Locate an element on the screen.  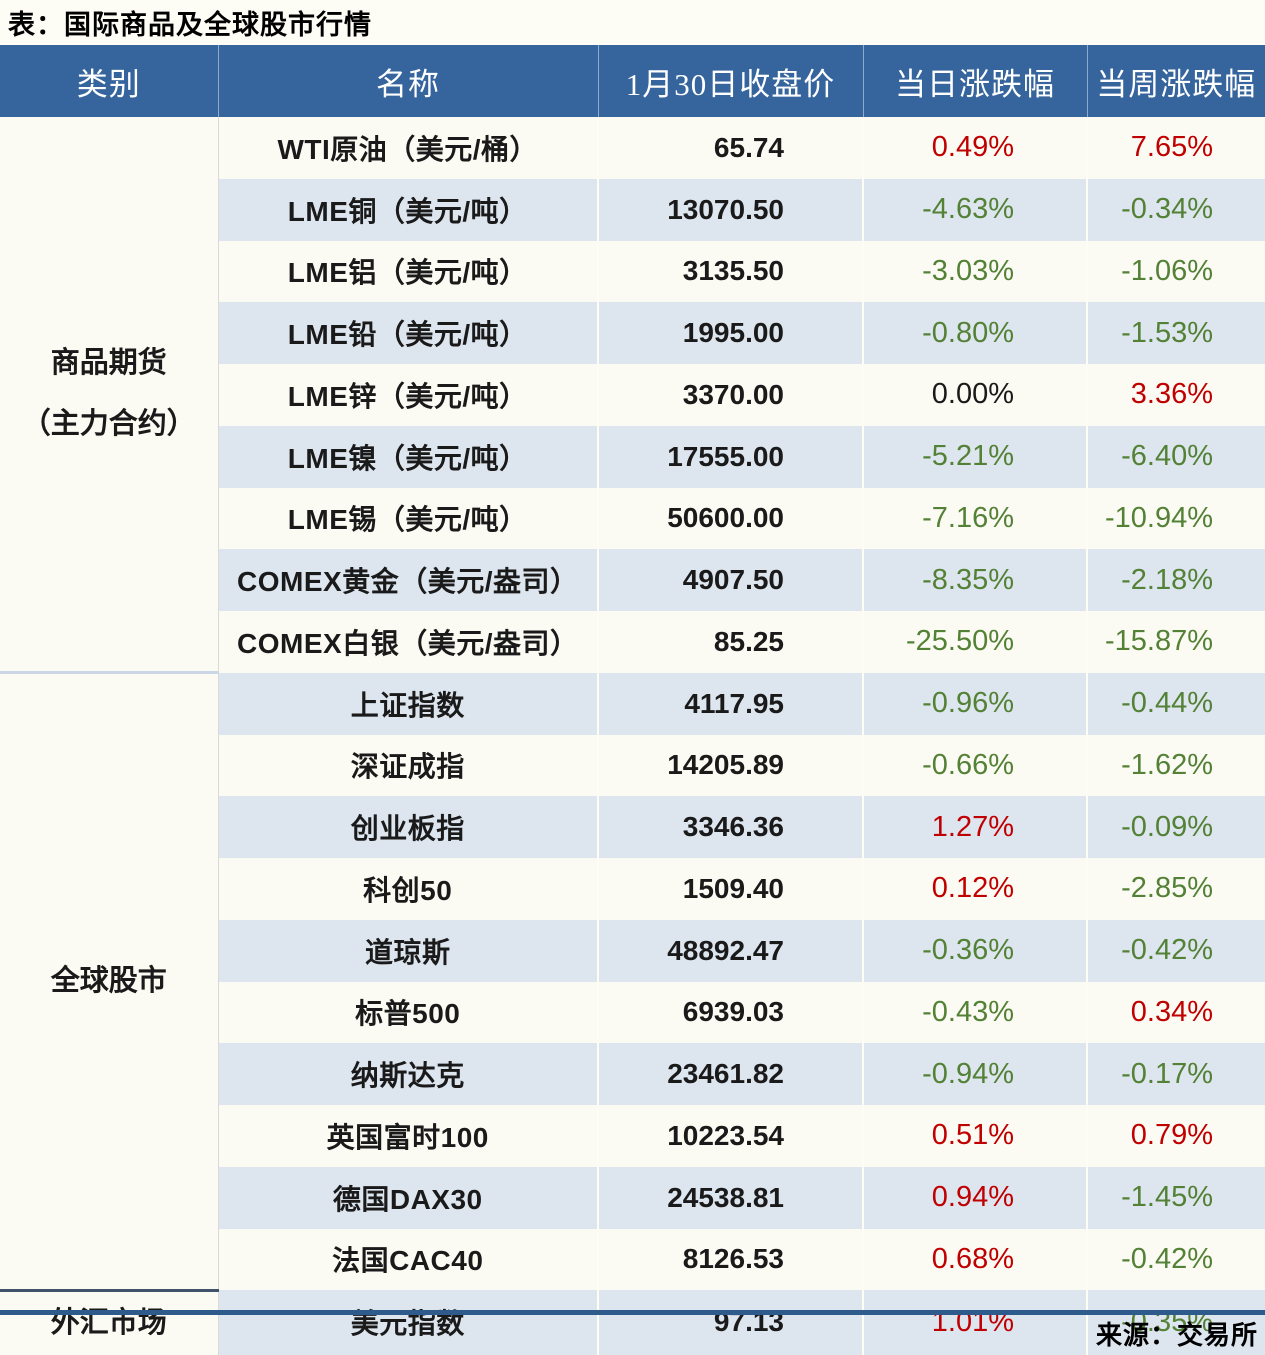
table-row: LME铅（美元/吨） 1995.00 -0.80% -1.53% is located at coordinates (632, 333).